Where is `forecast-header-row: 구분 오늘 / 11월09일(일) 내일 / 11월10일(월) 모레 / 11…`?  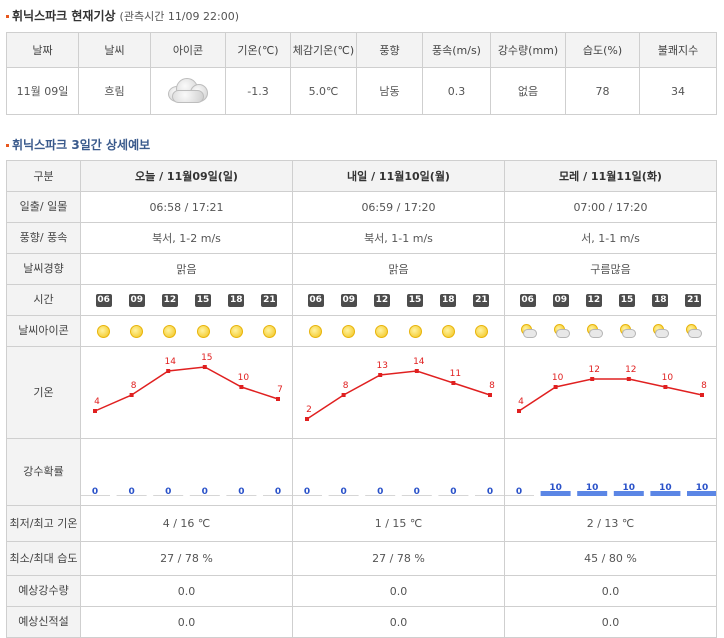
forecast-header-row: 구분 오늘 / 11월09일(일) 내일 / 11월10일(월) 모레 / 11… is located at coordinates (361, 176).